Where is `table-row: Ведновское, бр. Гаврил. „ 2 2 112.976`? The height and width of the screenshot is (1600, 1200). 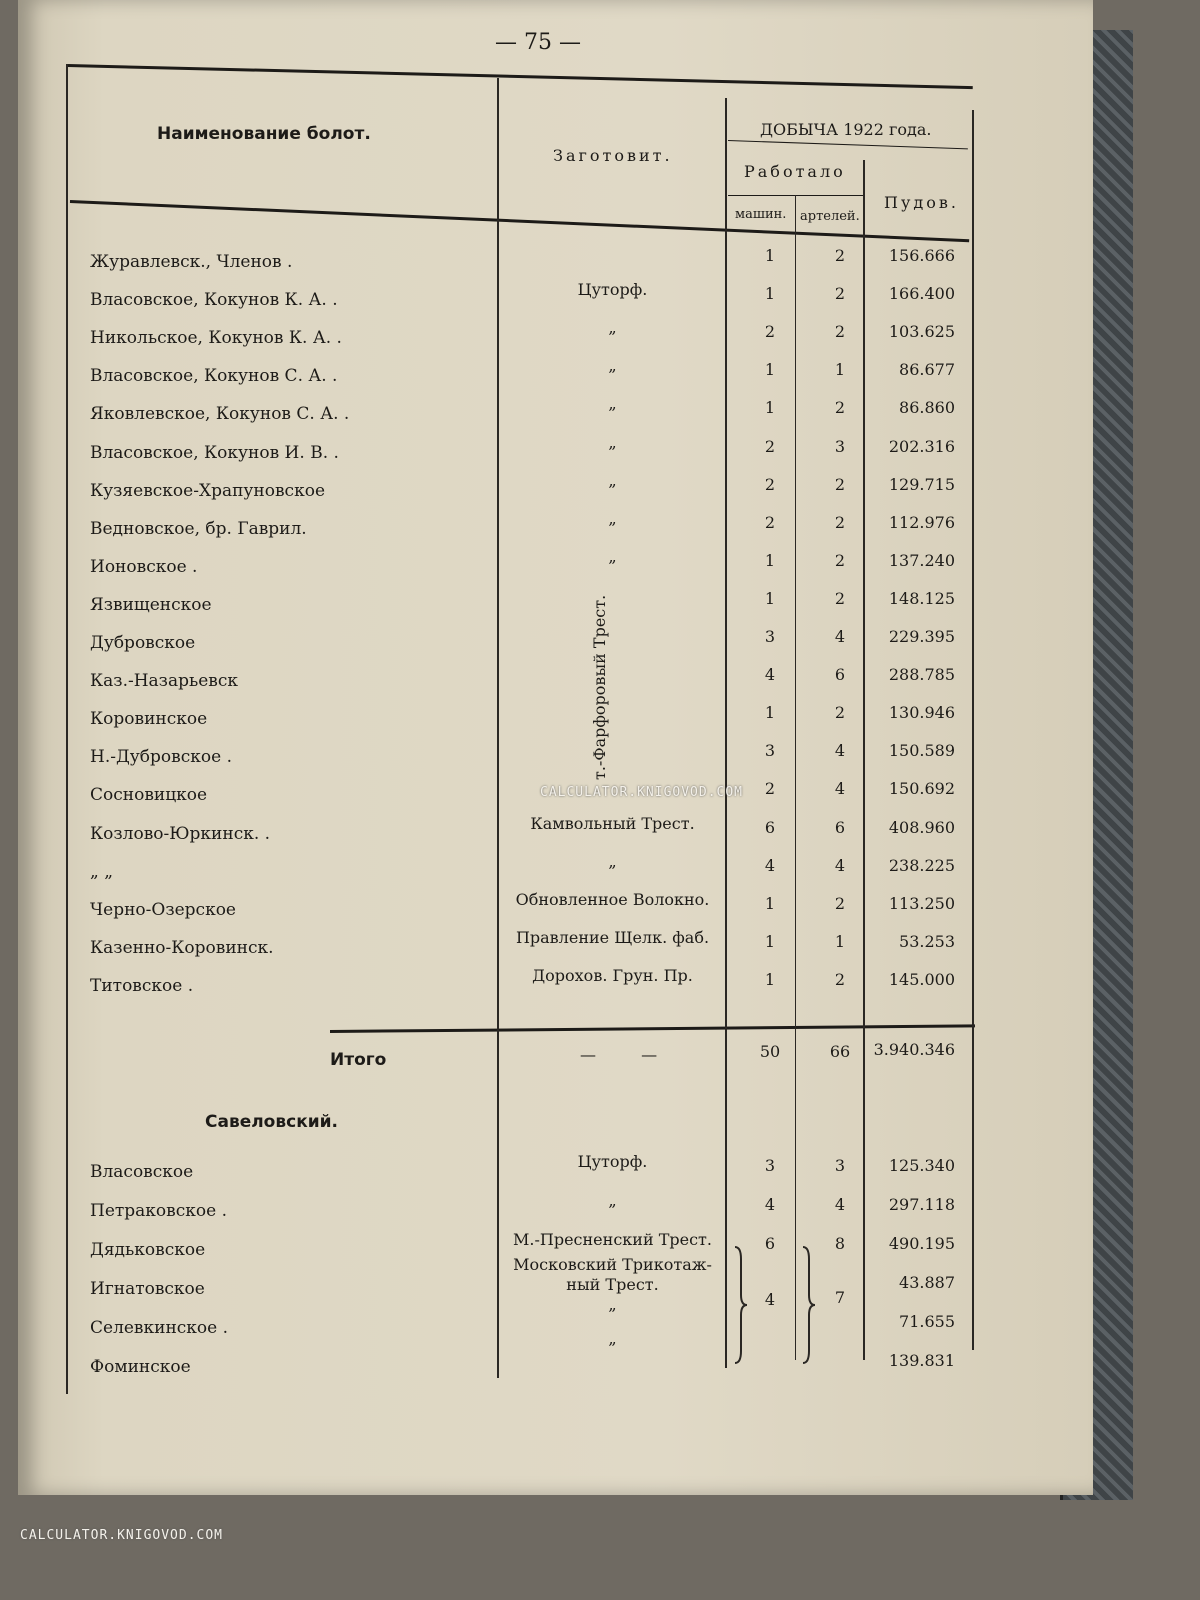
table-row: Ведновское, бр. Гаврил. „ 2 2 112.976 is located at coordinates (500, 532).